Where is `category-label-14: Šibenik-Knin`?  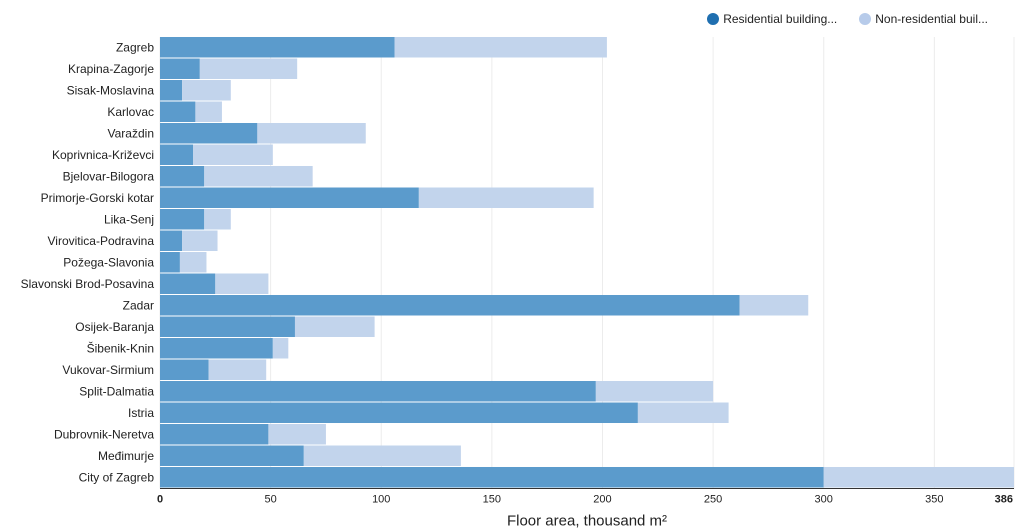
category-label-14: Šibenik-Knin is located at coordinates (120, 347).